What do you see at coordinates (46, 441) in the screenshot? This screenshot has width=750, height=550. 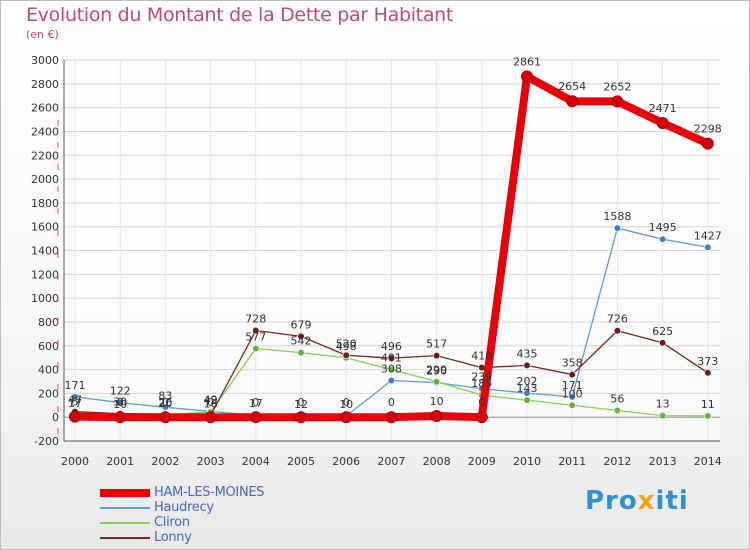 I see `y-tick-label: -200` at bounding box center [46, 441].